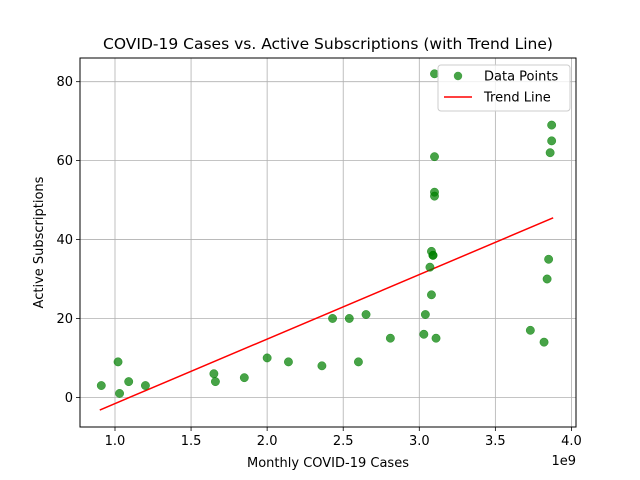 The width and height of the screenshot is (640, 480). What do you see at coordinates (571, 441) in the screenshot?
I see `x-tick-label: 4.0` at bounding box center [571, 441].